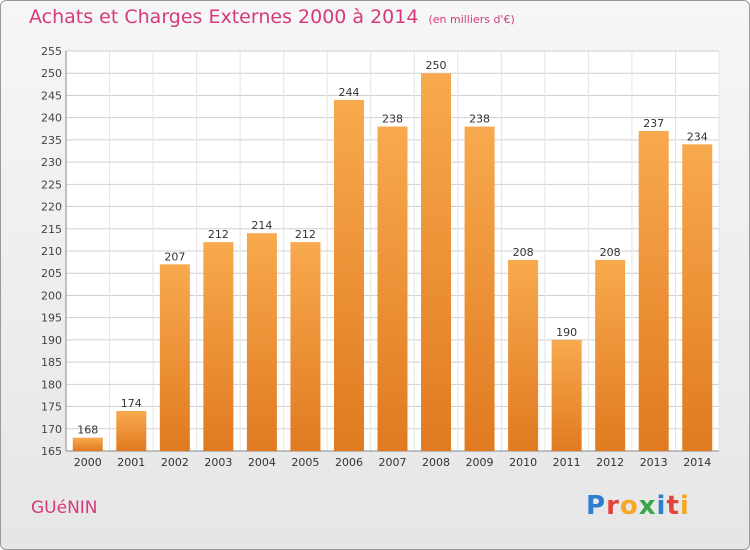 This screenshot has width=750, height=550. I want to click on x-tick-label: 2002, so click(175, 462).